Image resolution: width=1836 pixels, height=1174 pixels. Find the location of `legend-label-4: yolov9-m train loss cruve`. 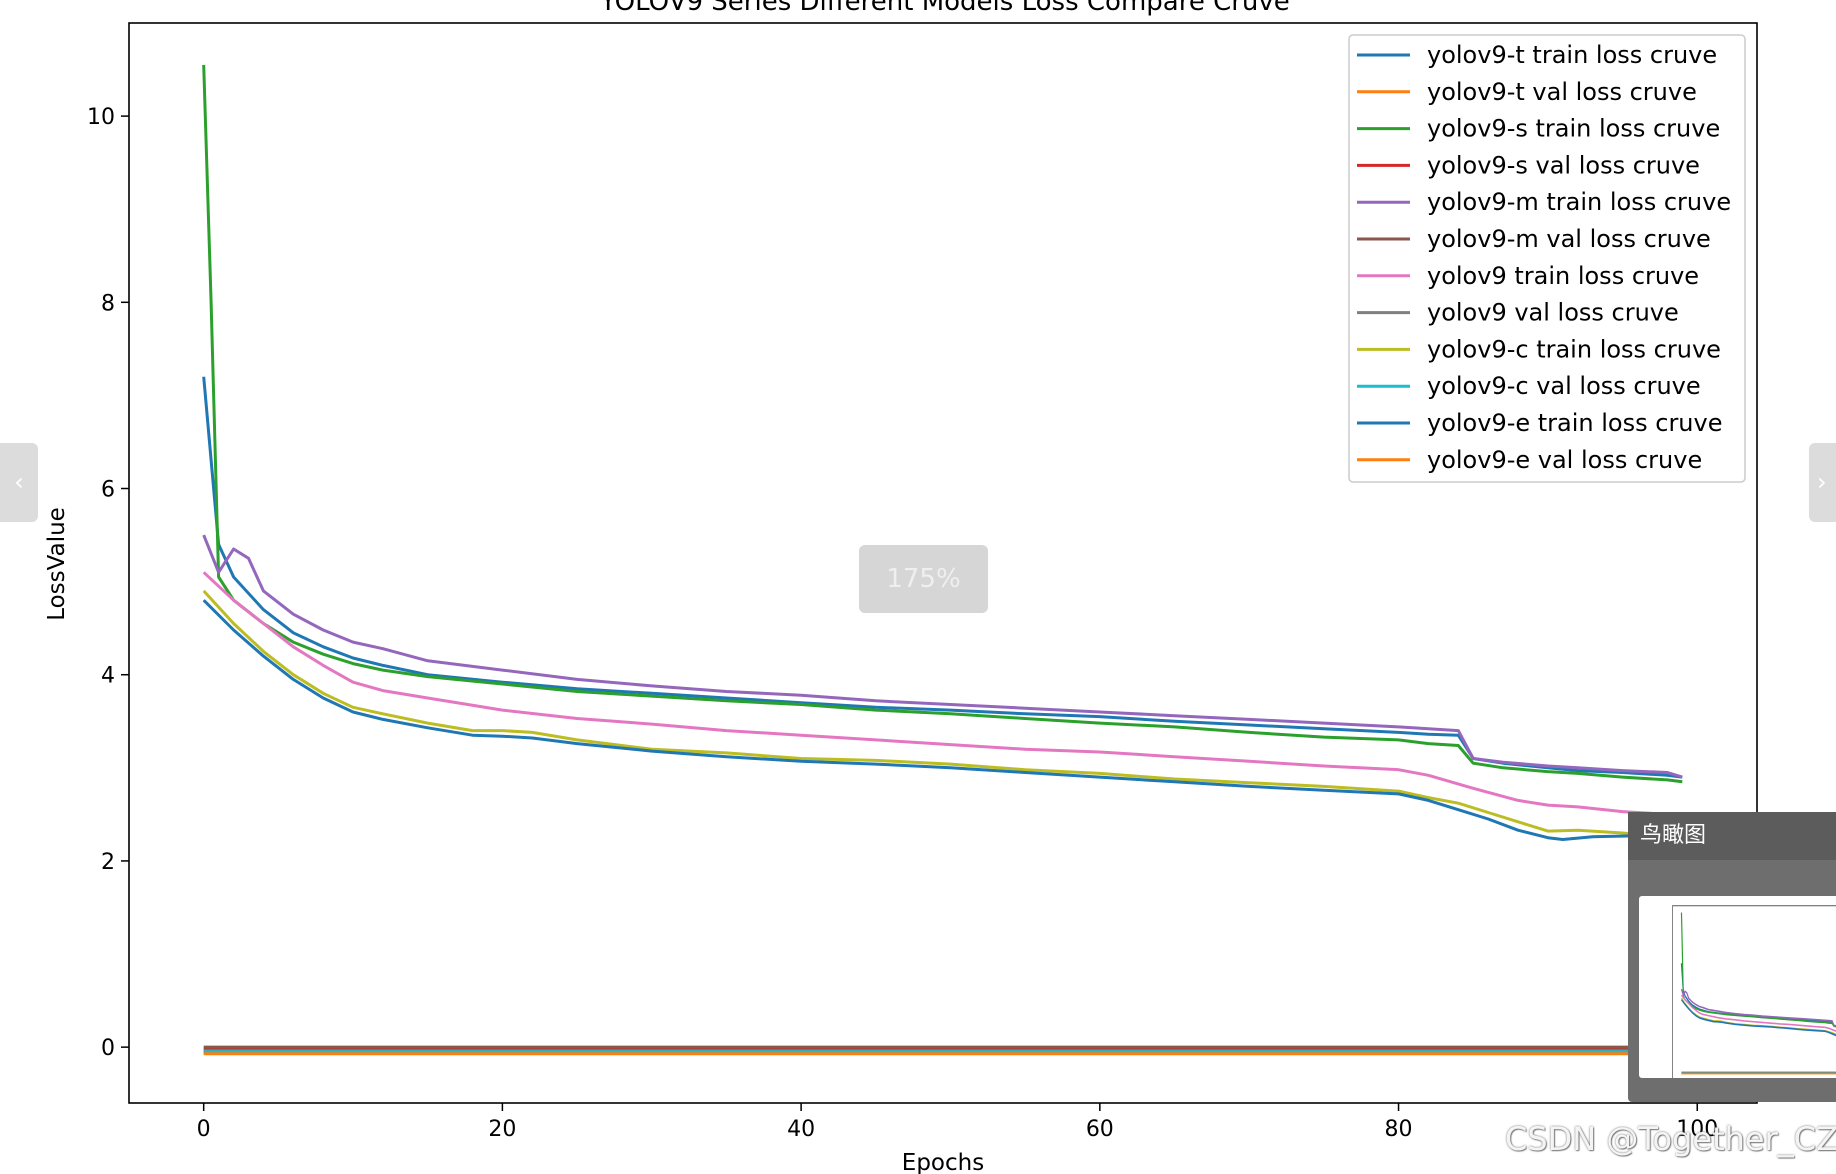

legend-label-4: yolov9-m train loss cruve is located at coordinates (1579, 202).